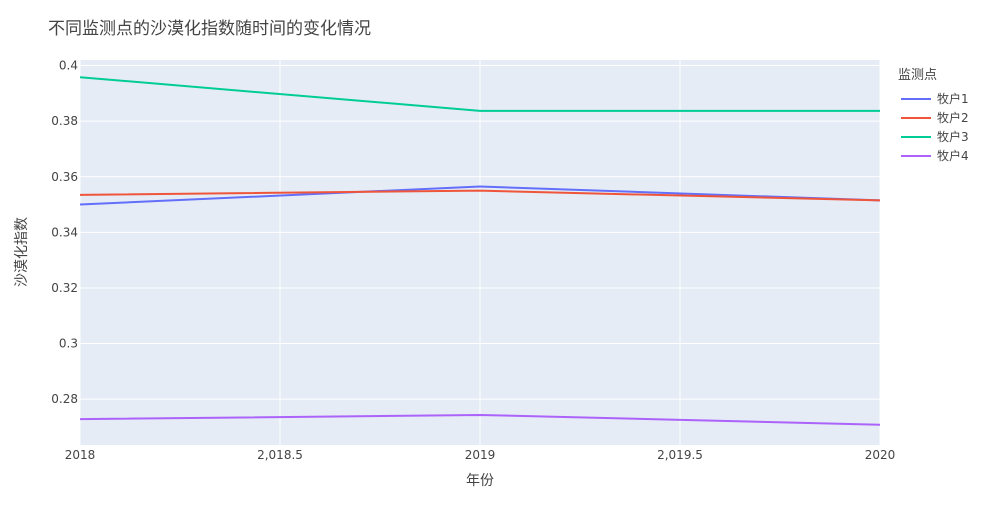  Describe the element at coordinates (64, 121) in the screenshot. I see `y-tick-label: 0.38` at that location.